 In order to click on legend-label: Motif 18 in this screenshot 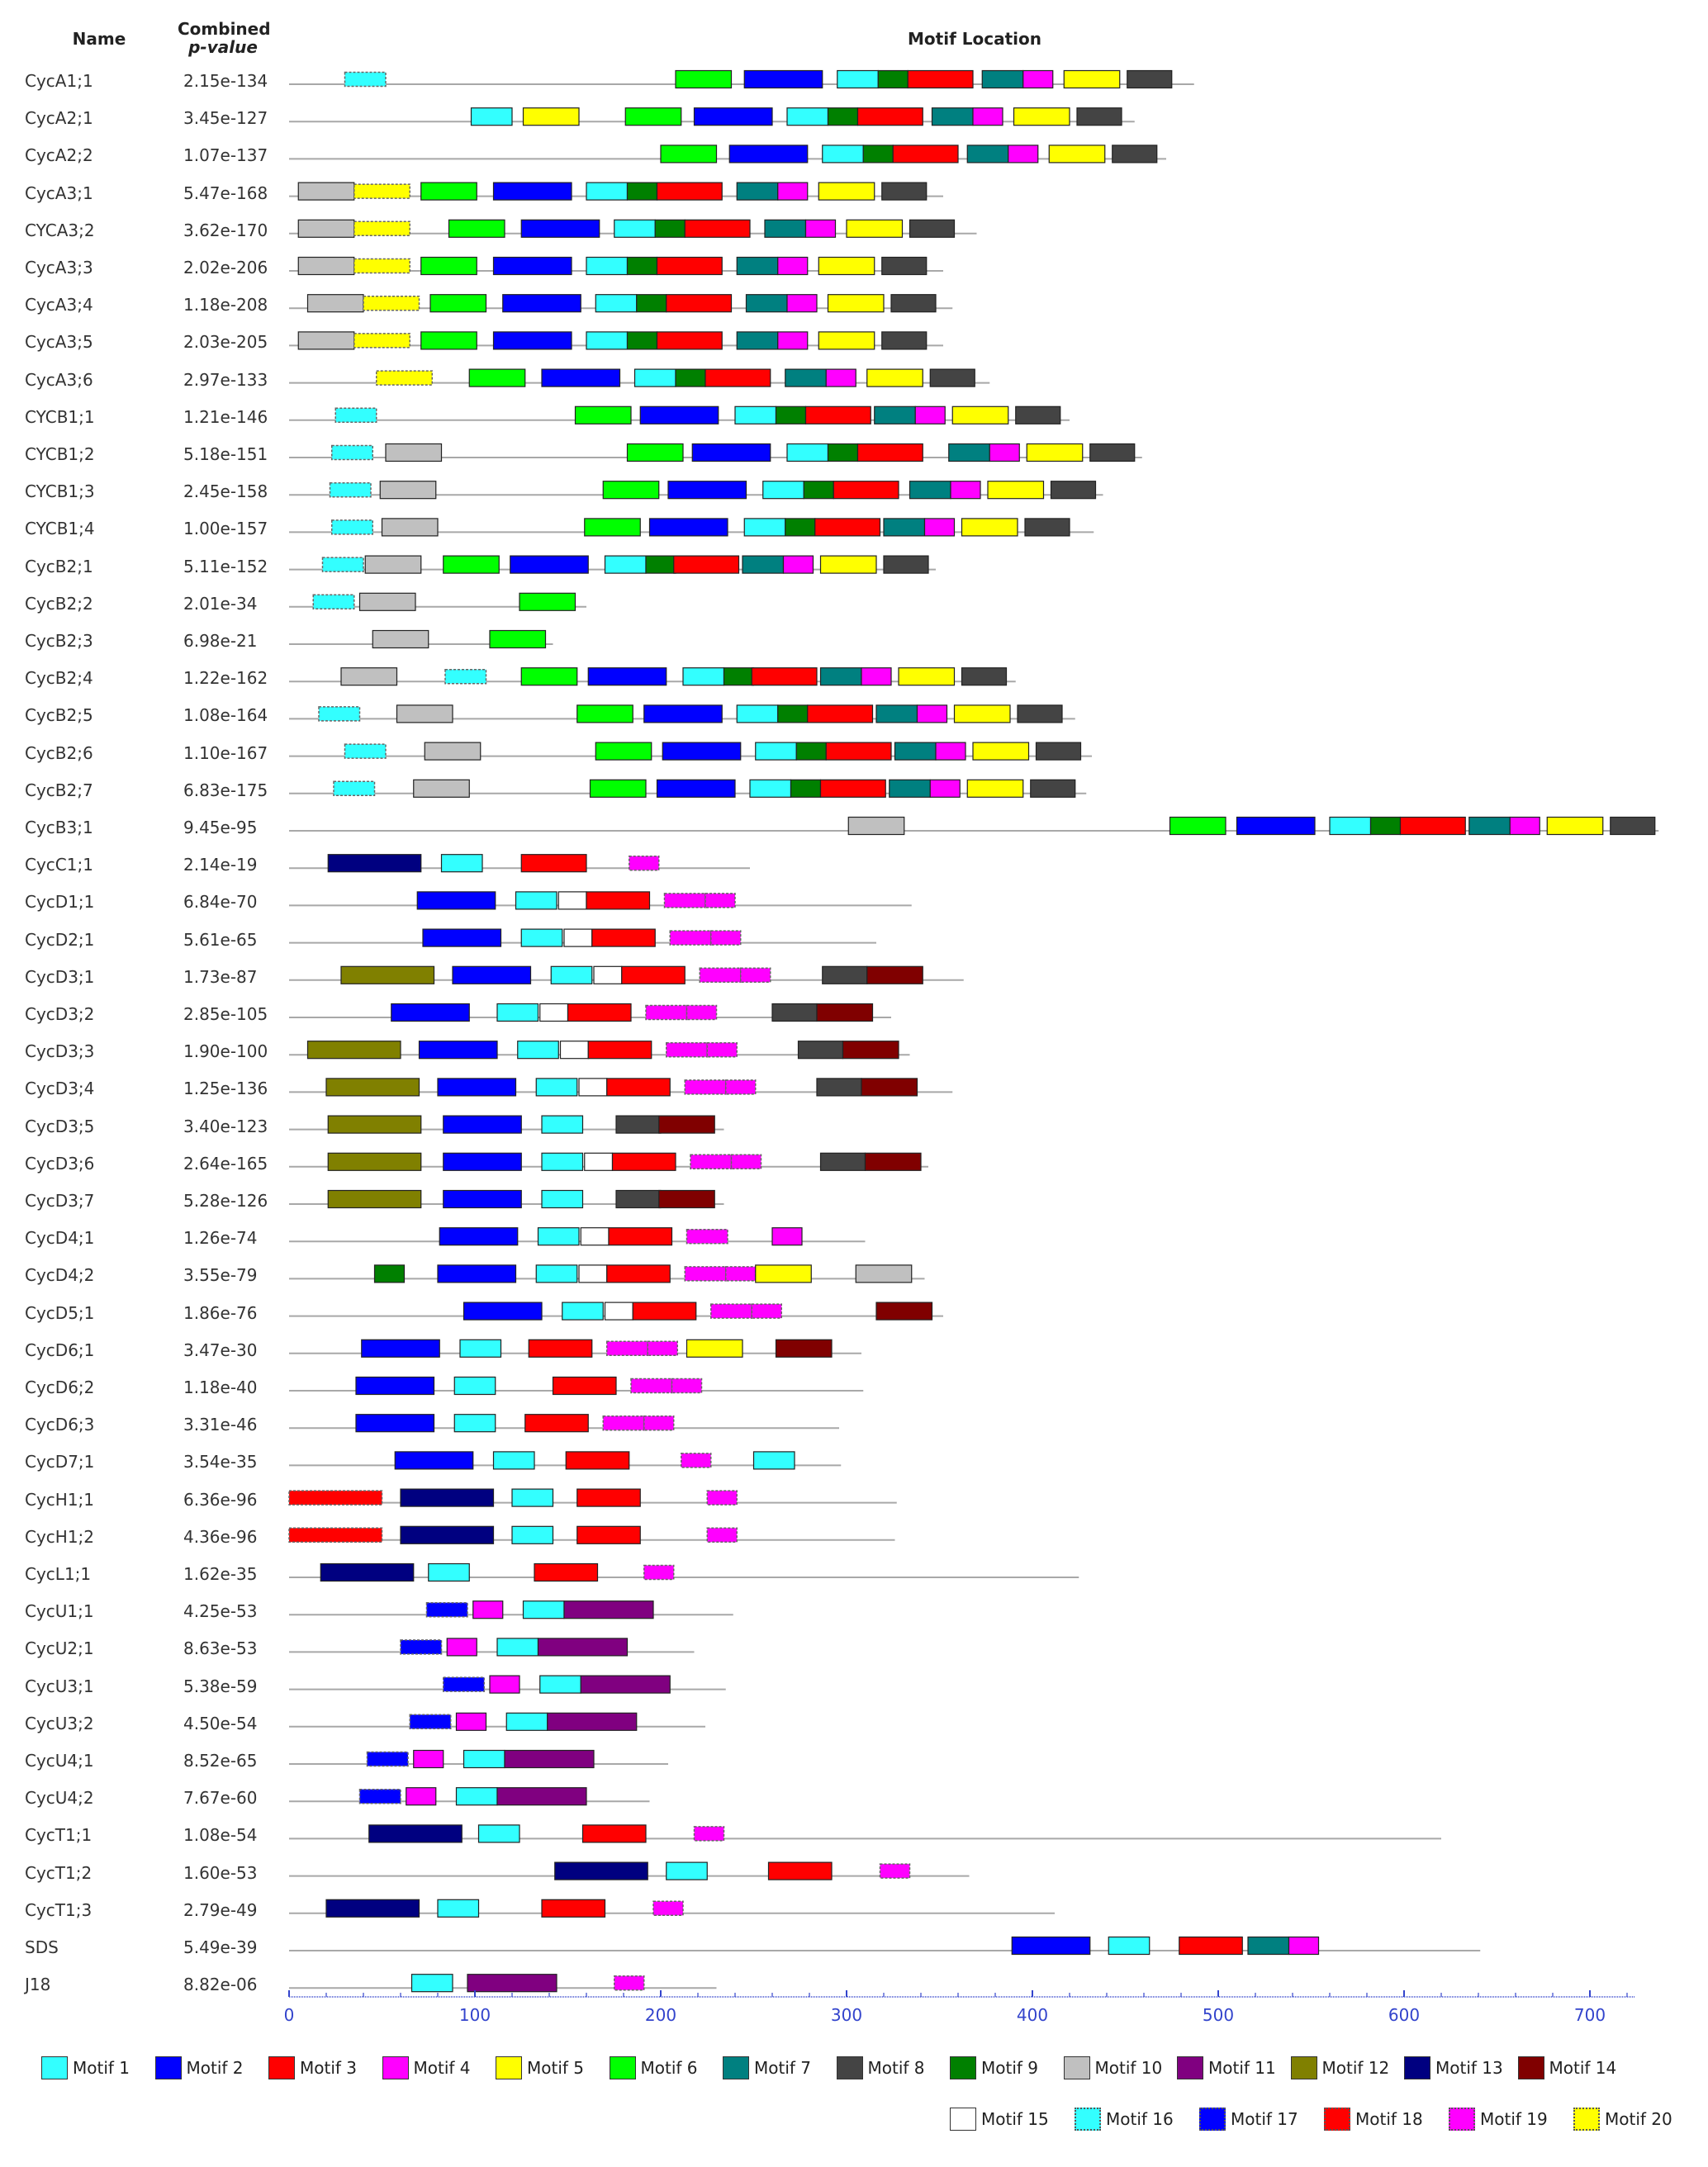, I will do `click(1389, 2119)`.